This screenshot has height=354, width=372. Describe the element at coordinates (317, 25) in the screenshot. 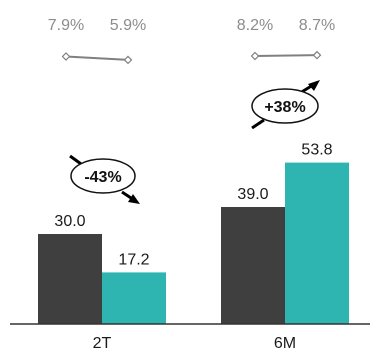

I see `margin-label-6M-right: 8.7%` at that location.